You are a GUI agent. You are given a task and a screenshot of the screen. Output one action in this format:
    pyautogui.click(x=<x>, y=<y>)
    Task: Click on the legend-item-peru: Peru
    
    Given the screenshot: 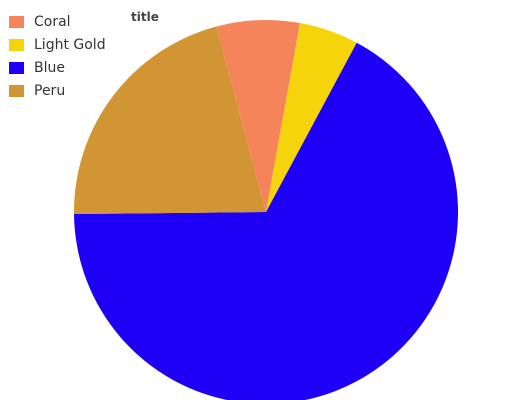 What is the action you would take?
    pyautogui.click(x=57, y=90)
    